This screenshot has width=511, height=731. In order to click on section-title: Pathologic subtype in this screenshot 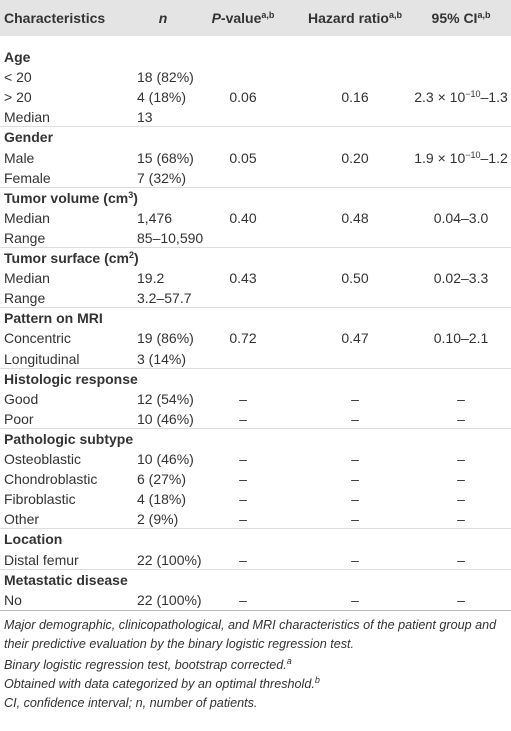, I will do `click(68, 439)`.